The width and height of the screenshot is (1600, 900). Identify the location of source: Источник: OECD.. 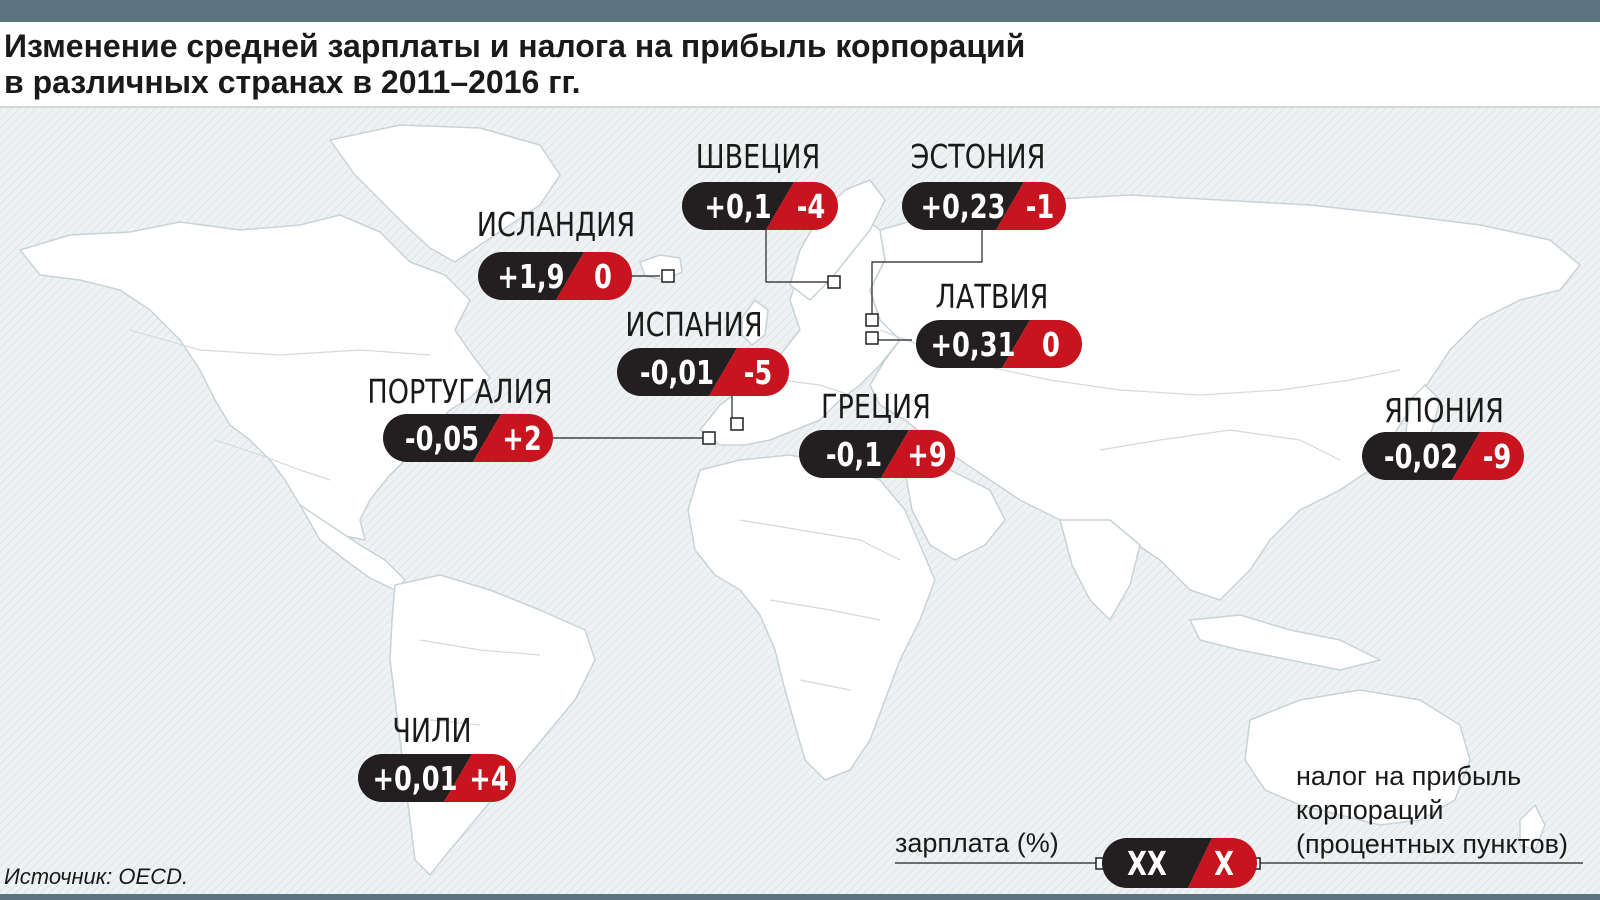
(96, 876).